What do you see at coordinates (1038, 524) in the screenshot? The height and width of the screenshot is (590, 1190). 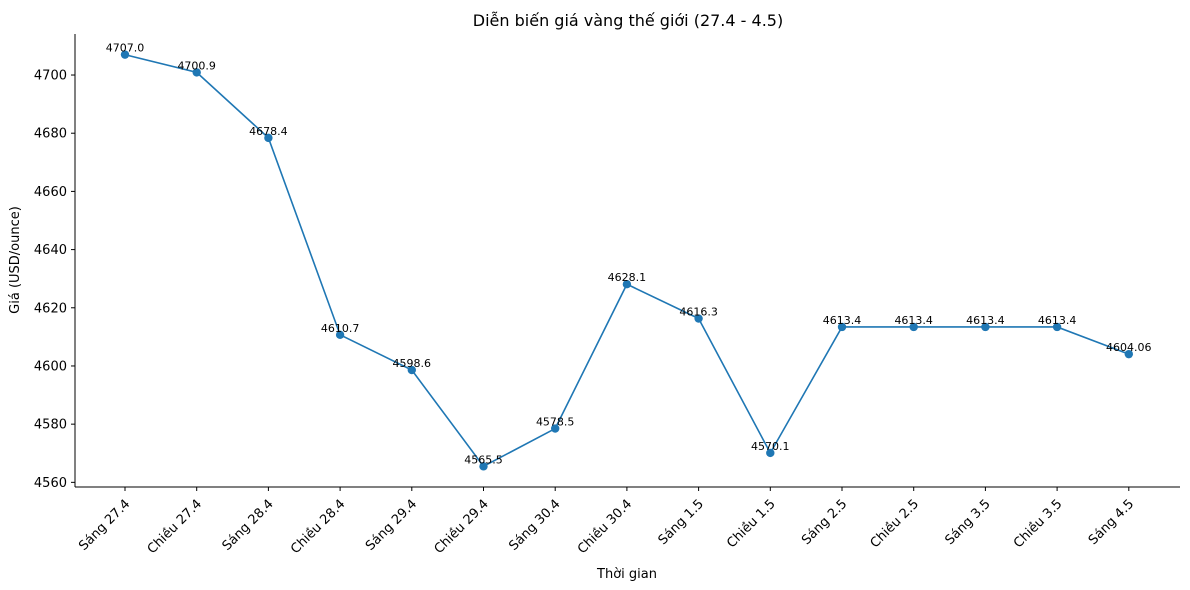 I see `x-tick-label: Chiều 3.5` at bounding box center [1038, 524].